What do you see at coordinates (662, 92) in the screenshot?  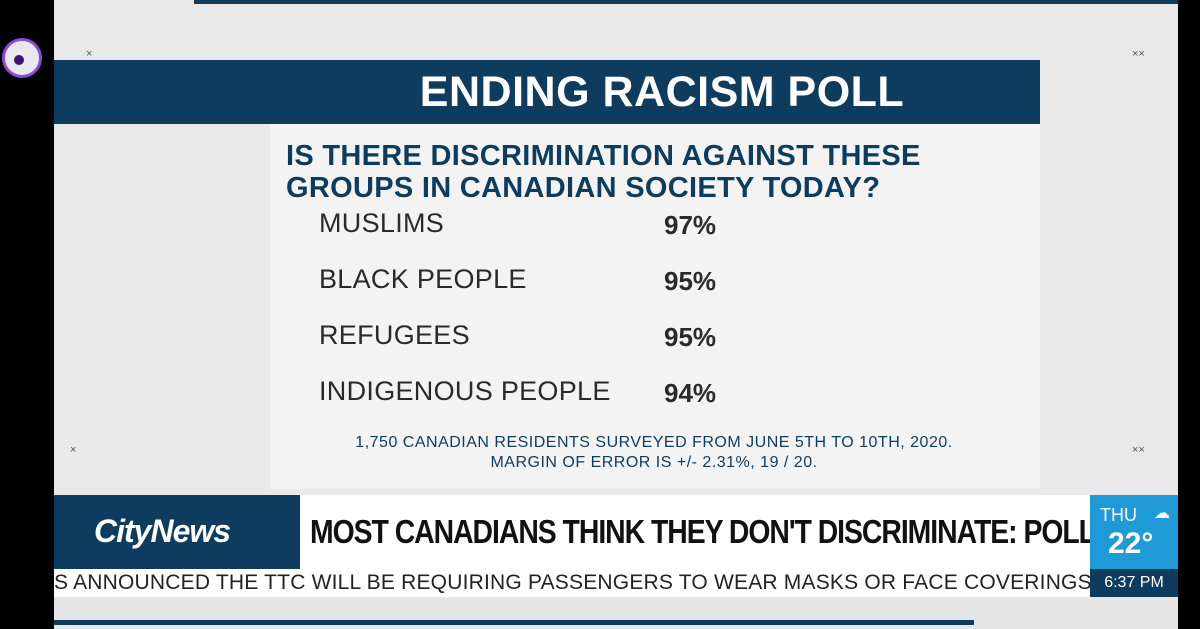 I see `poll-title: ENDING RACISM POLL` at bounding box center [662, 92].